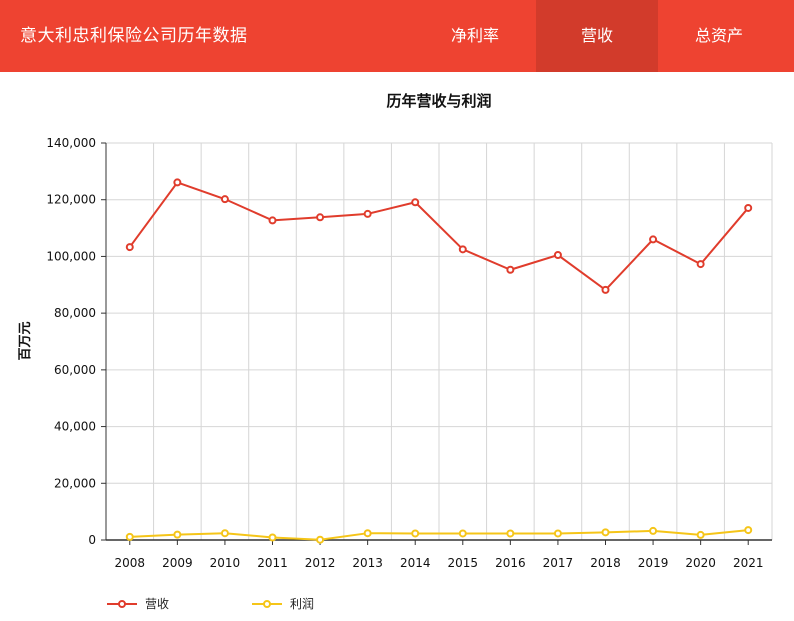  Describe the element at coordinates (718, 35) in the screenshot. I see `tab-total-assets: 总资产` at that location.